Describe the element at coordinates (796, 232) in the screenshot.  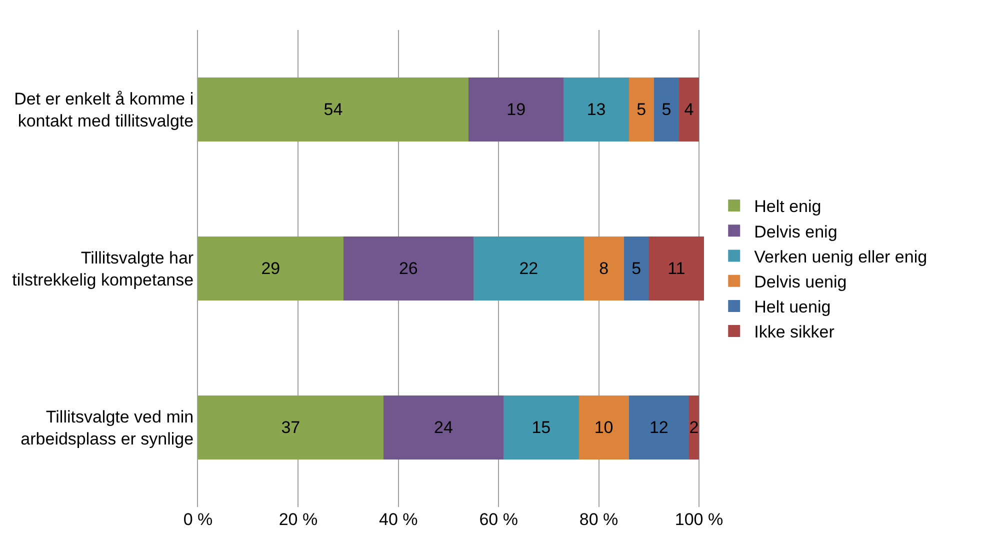
I see `legend-label: Delvis enig` at that location.